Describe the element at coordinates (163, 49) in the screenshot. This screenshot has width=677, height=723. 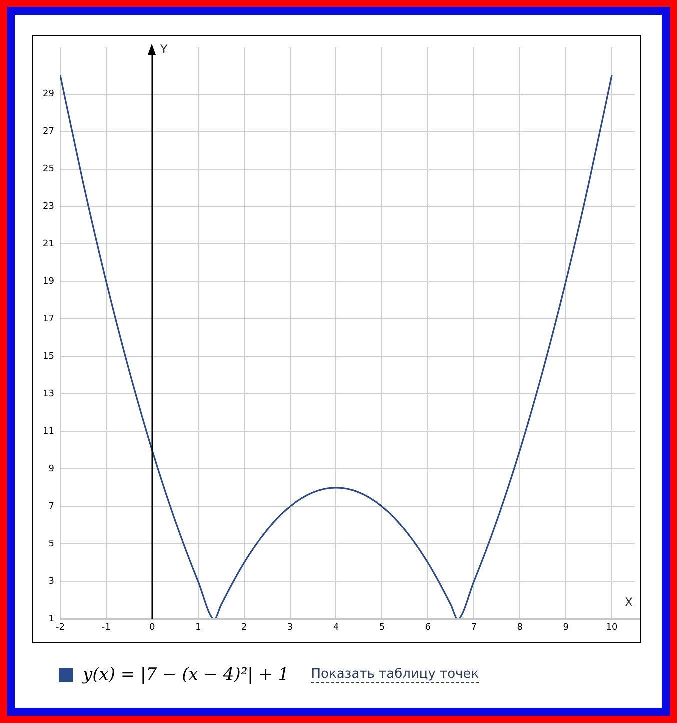
I see `y-axis-title: Y` at that location.